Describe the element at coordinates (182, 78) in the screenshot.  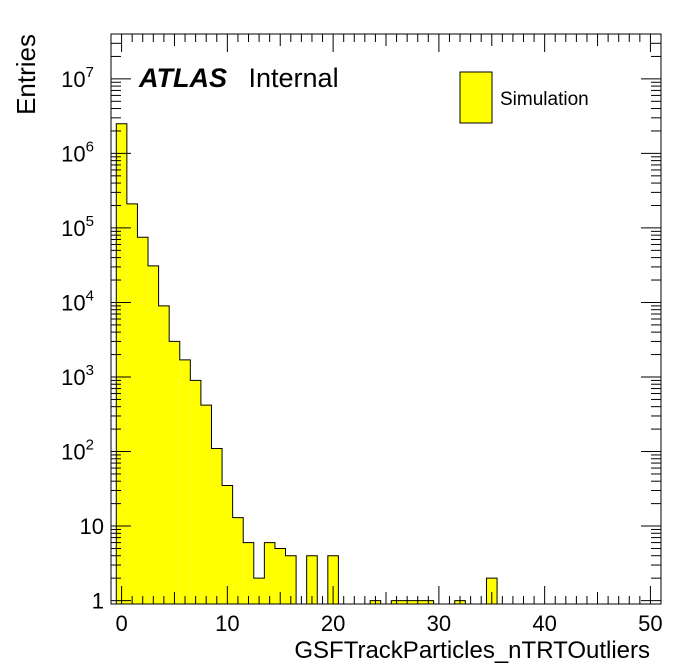
I see `atlas-label-bold: ATLAS` at that location.